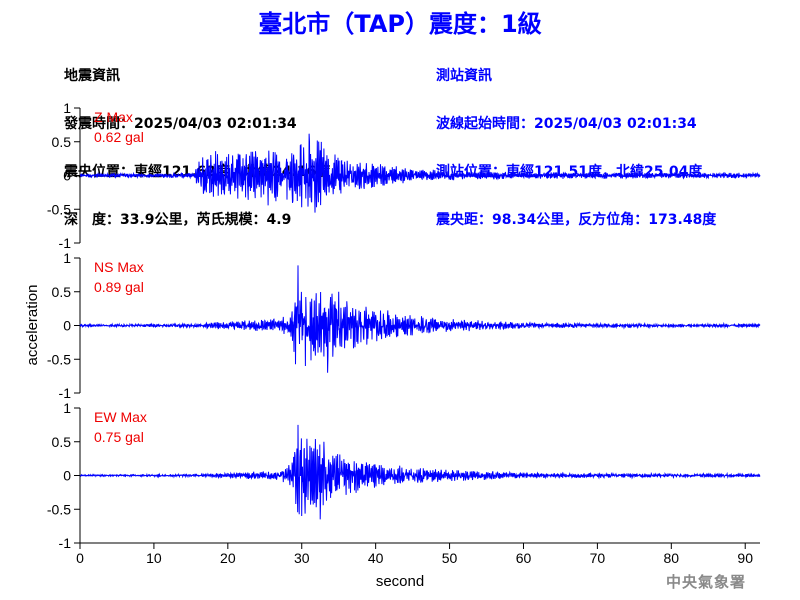 Image resolution: width=800 pixels, height=600 pixels. Describe the element at coordinates (119, 287) in the screenshot. I see `max-value-ns: 0.89 gal` at that location.